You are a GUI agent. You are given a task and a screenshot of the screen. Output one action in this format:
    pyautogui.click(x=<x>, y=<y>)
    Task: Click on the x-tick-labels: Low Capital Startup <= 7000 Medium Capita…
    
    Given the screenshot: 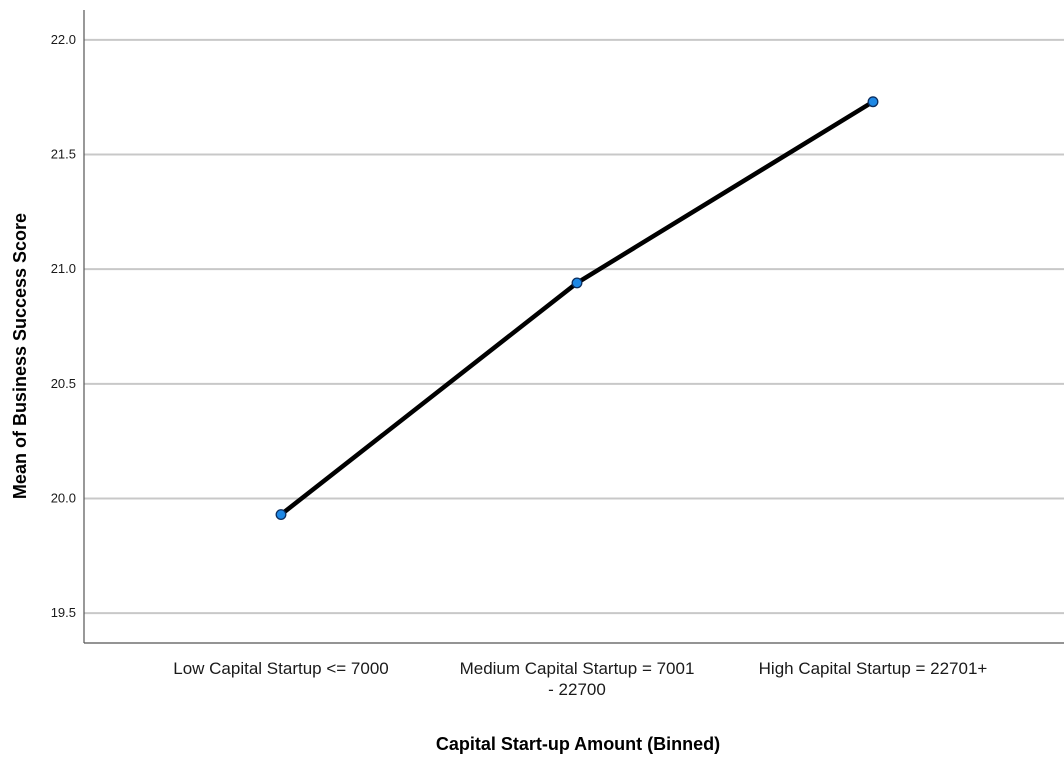 What is the action you would take?
    pyautogui.click(x=580, y=679)
    